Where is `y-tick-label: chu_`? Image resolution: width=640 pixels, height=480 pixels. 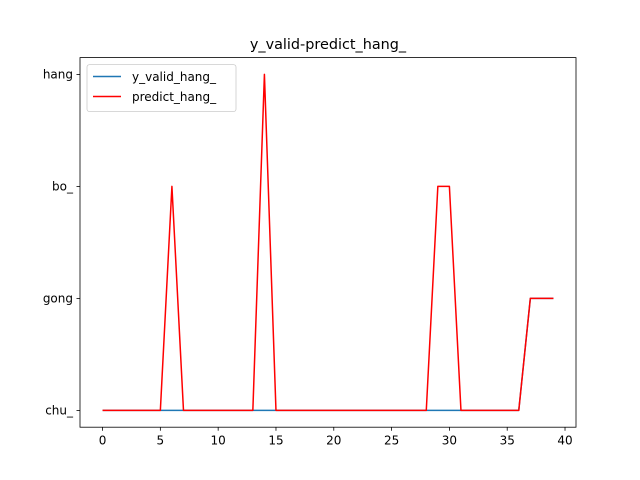
y-tick-label: chu_ is located at coordinates (59, 411).